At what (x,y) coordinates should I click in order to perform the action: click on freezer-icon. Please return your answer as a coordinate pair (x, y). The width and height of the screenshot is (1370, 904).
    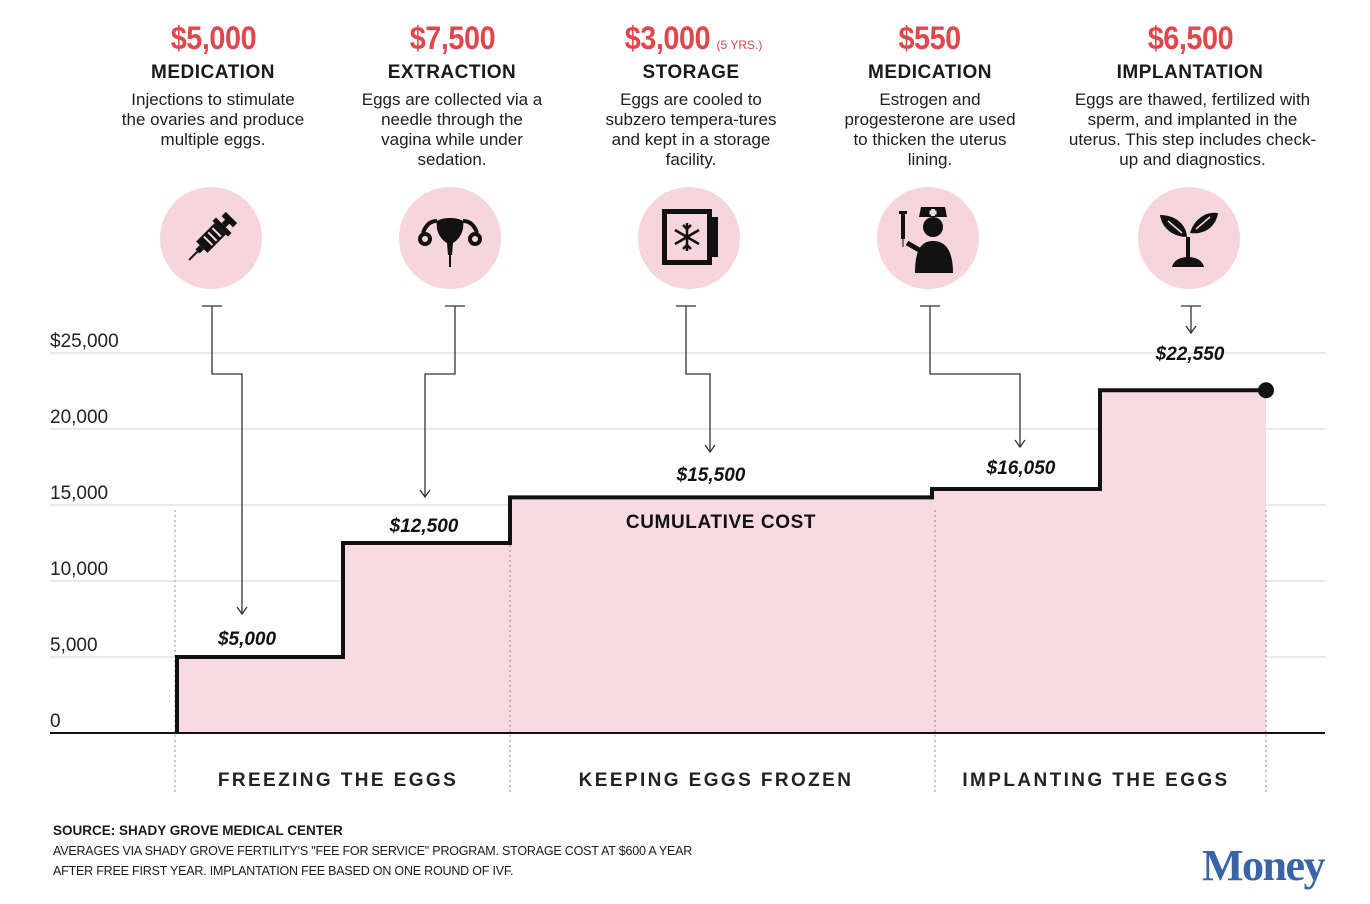
    Looking at the image, I should click on (689, 238).